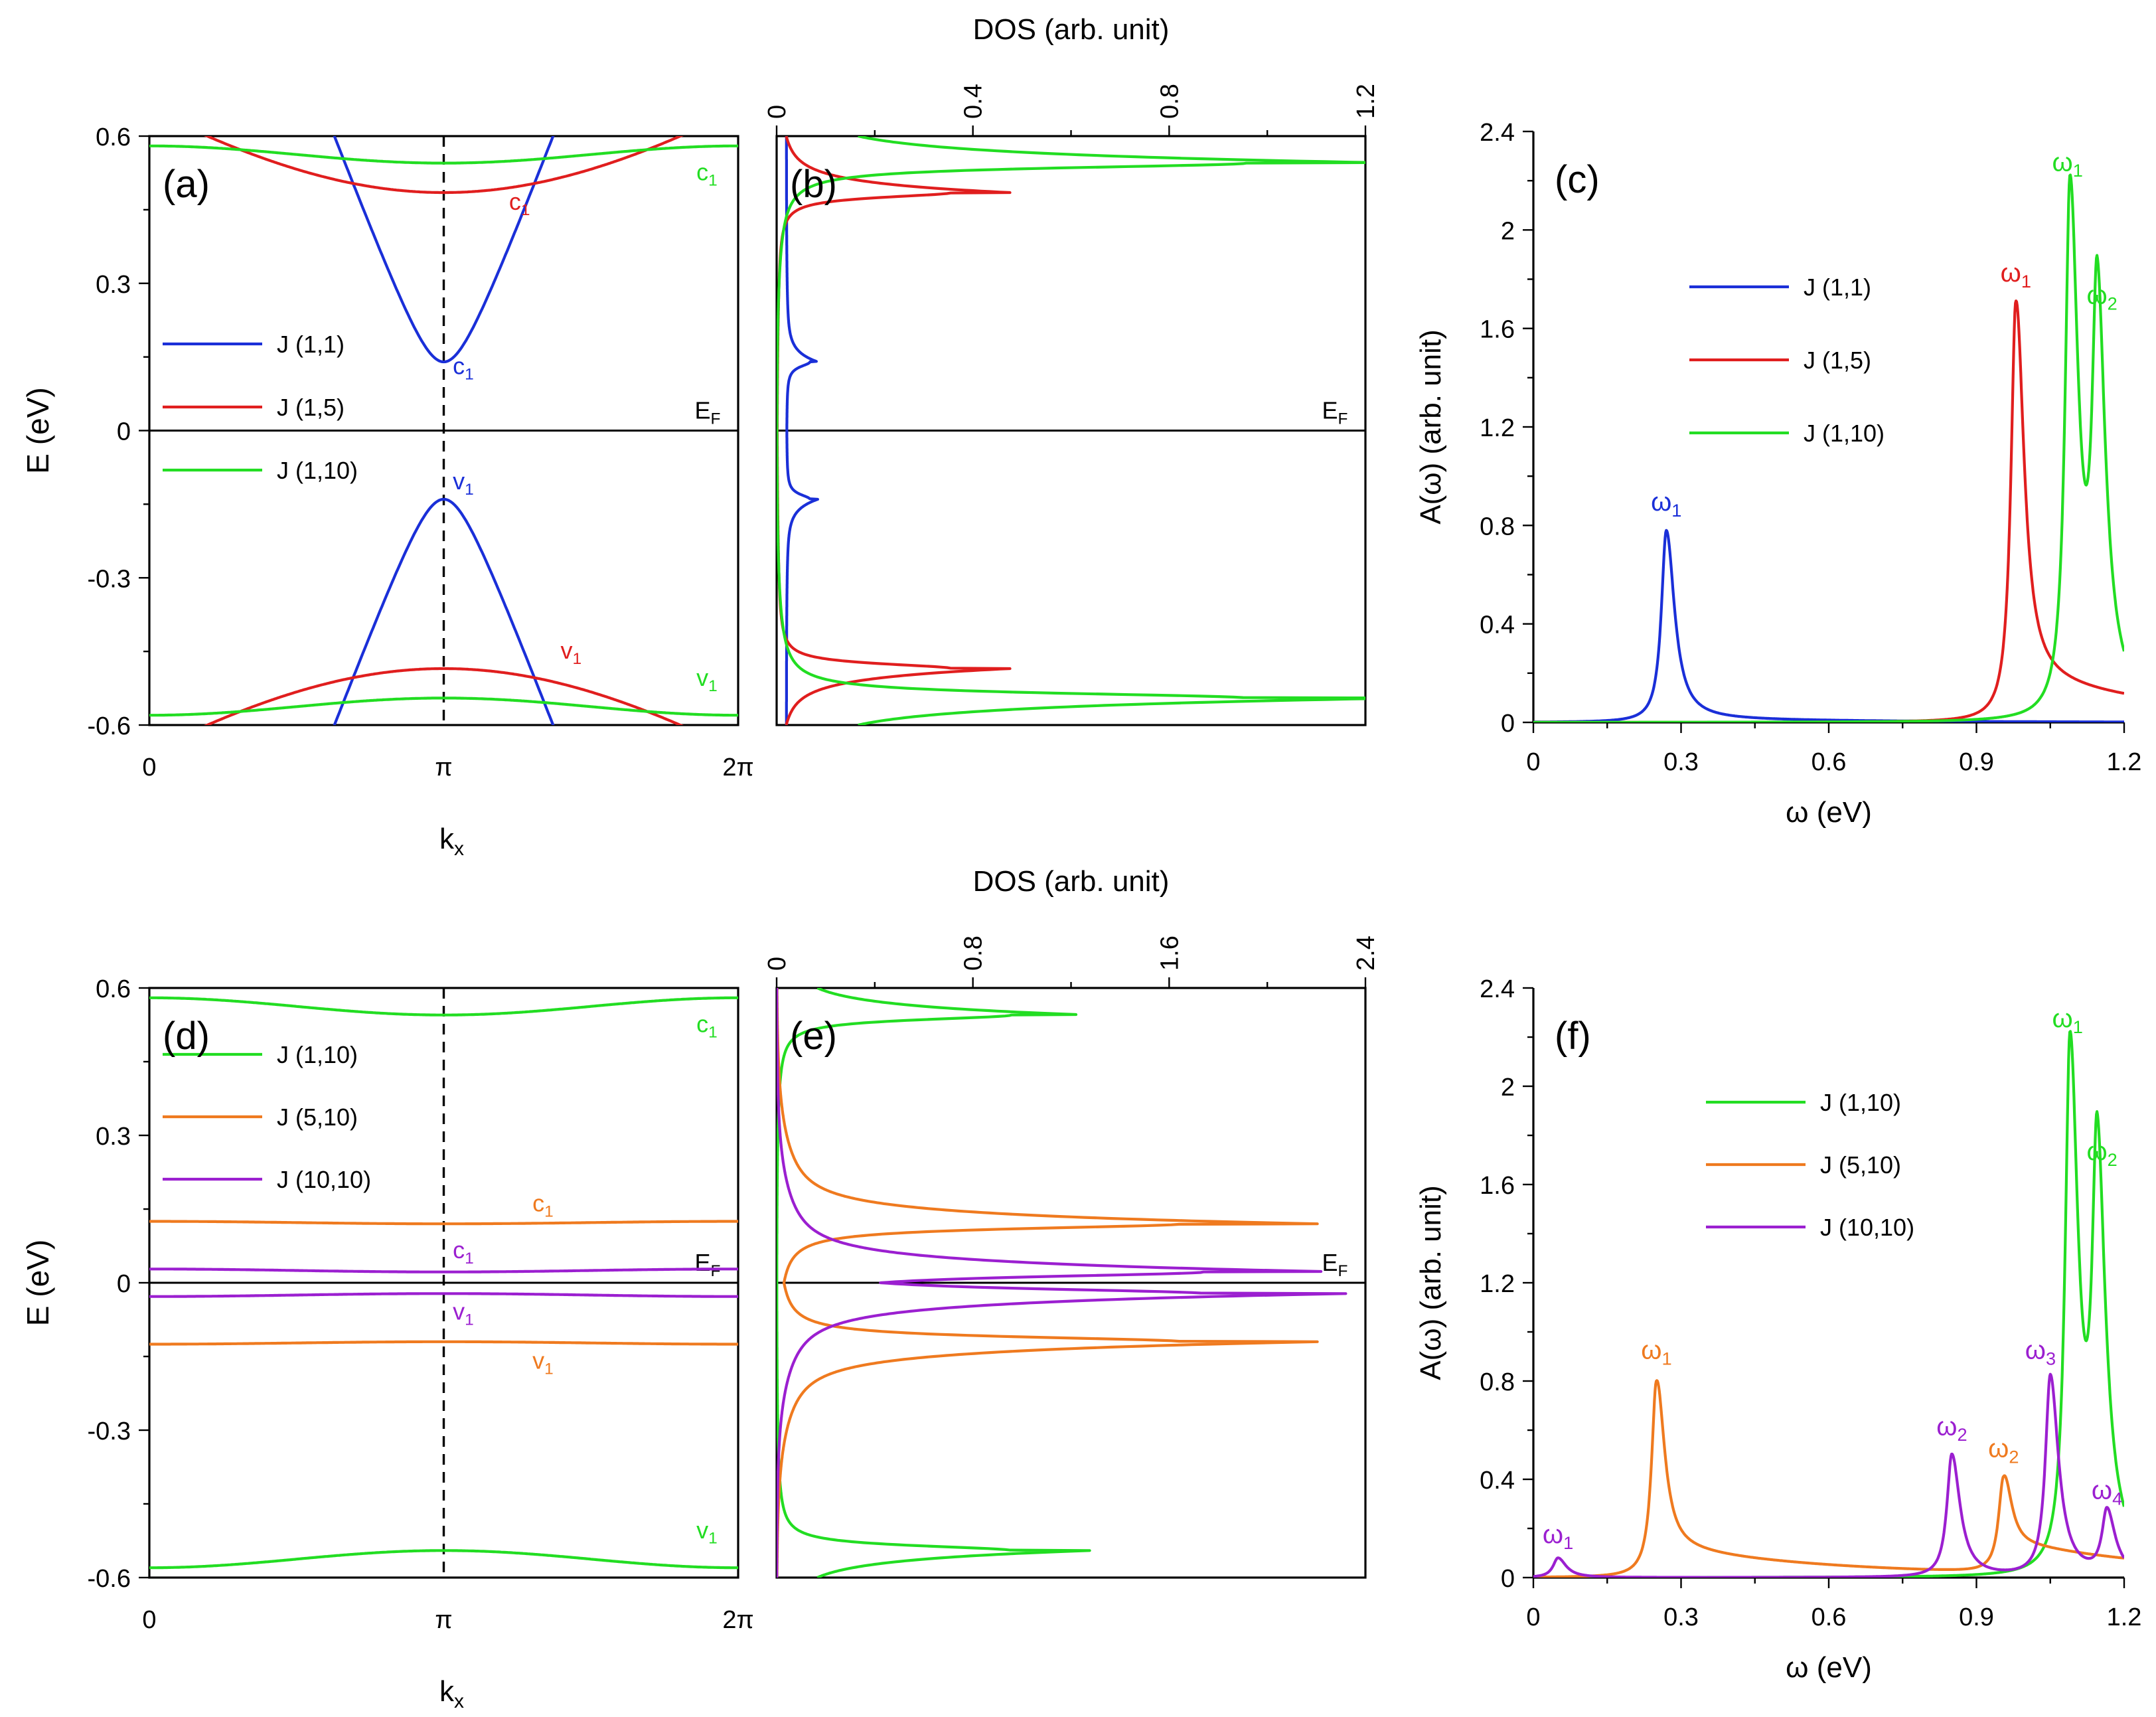 This screenshot has height=1717, width=2156. I want to click on panel-e: 0 0.8 1.6 2.4 DOS (arb. unit) EF (e), so click(1071, 1222).